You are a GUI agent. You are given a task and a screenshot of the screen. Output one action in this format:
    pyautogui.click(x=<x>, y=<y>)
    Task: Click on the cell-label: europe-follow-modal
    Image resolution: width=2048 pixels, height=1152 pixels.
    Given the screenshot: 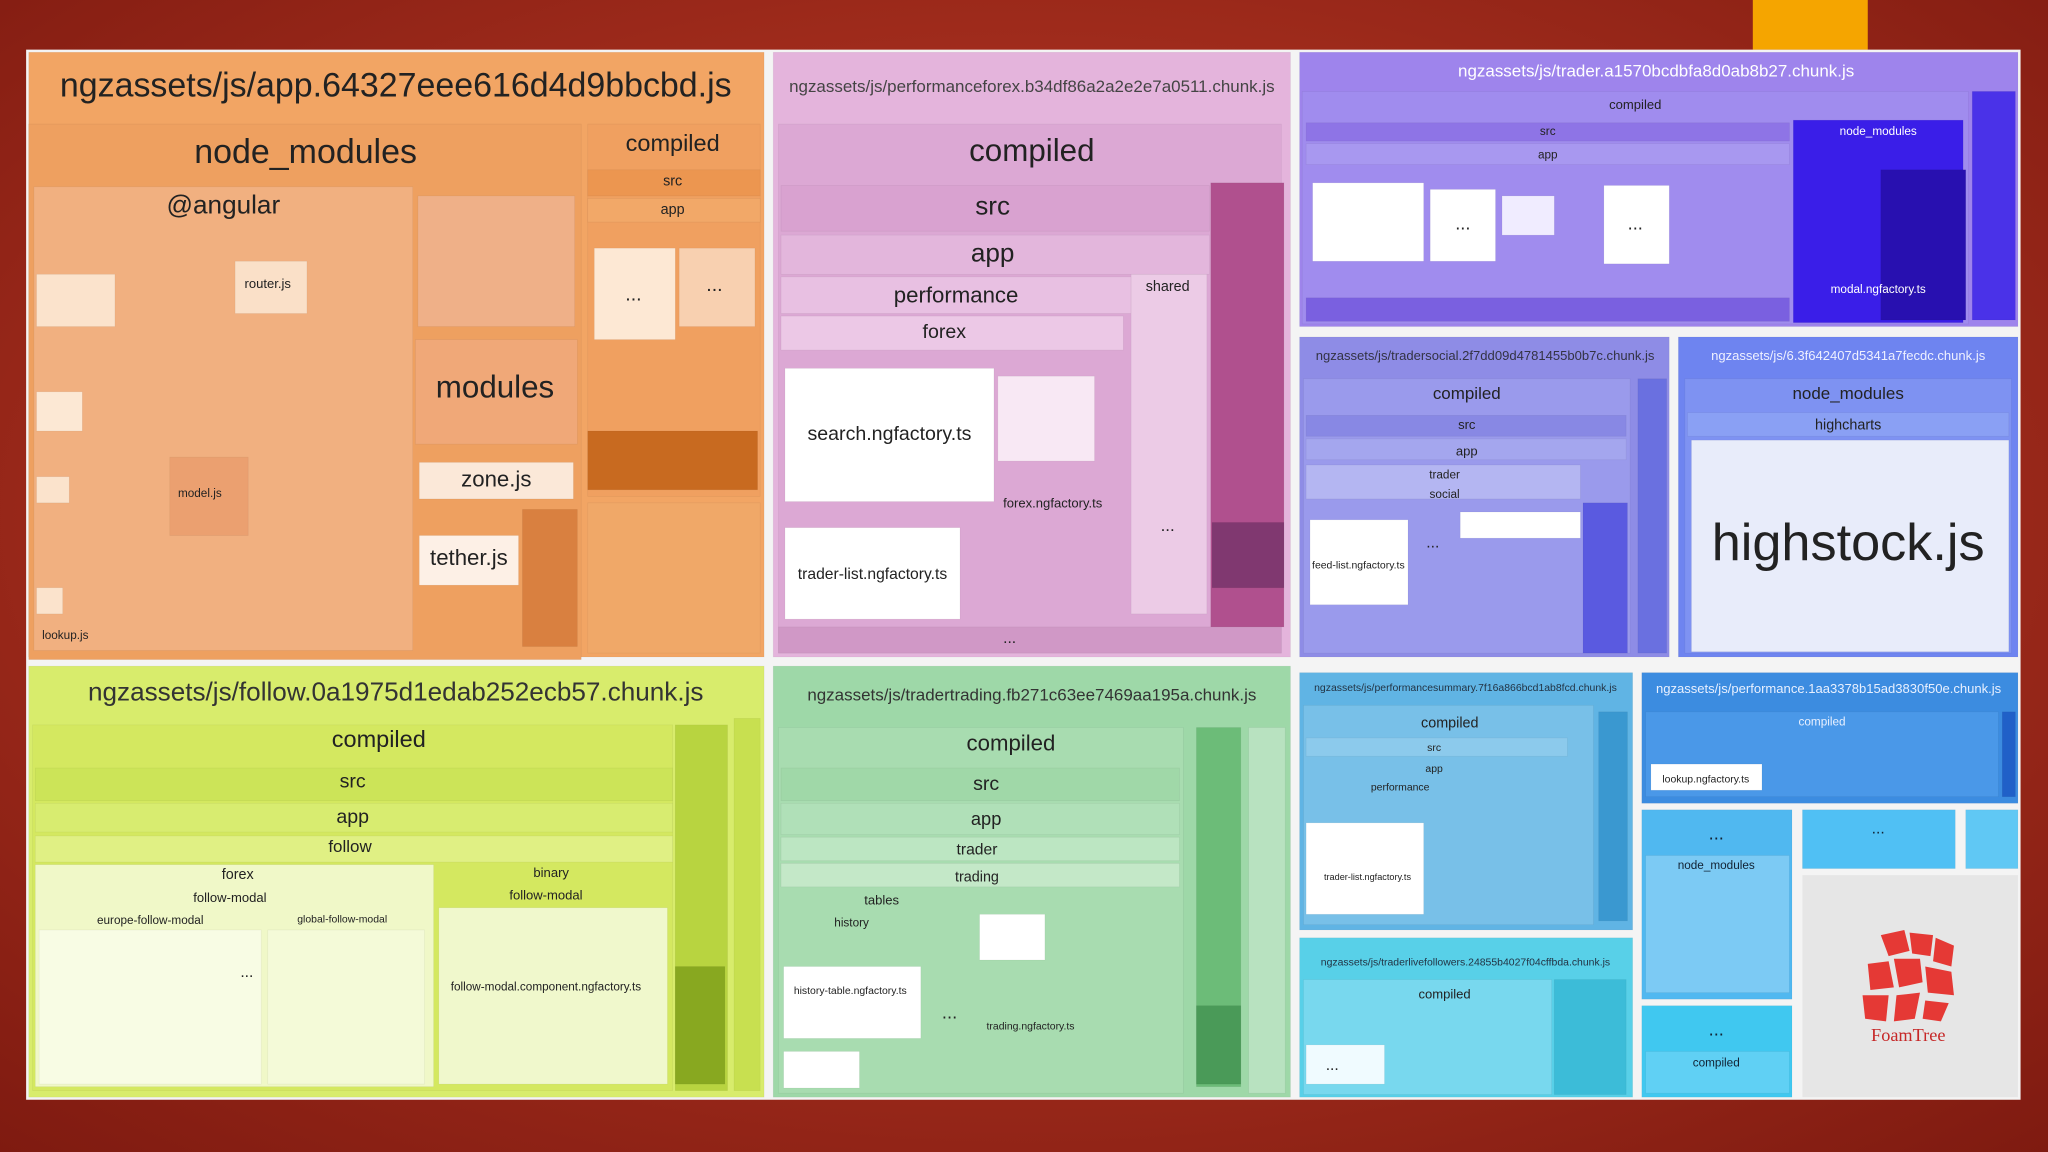 What is the action you would take?
    pyautogui.click(x=150, y=920)
    